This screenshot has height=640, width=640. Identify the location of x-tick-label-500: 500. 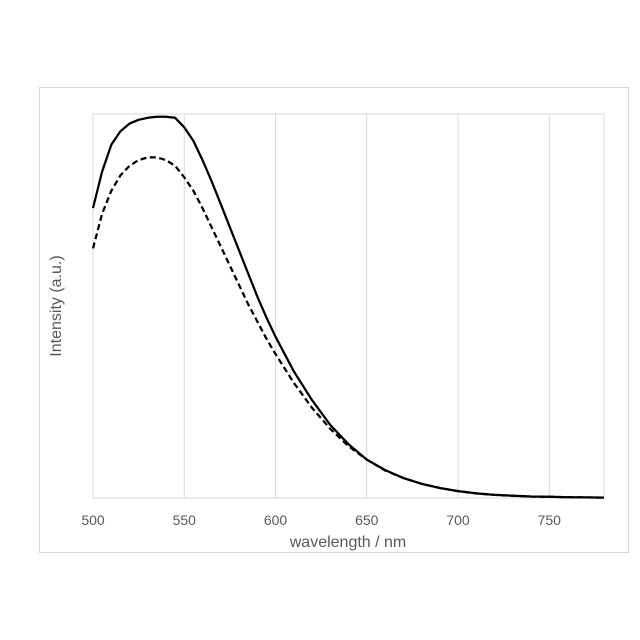
(93, 520).